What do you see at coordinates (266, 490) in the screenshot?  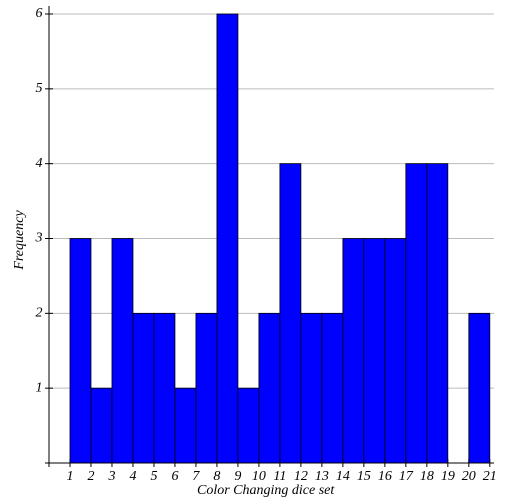 I see `x-axis-label: Color Changing dice set` at bounding box center [266, 490].